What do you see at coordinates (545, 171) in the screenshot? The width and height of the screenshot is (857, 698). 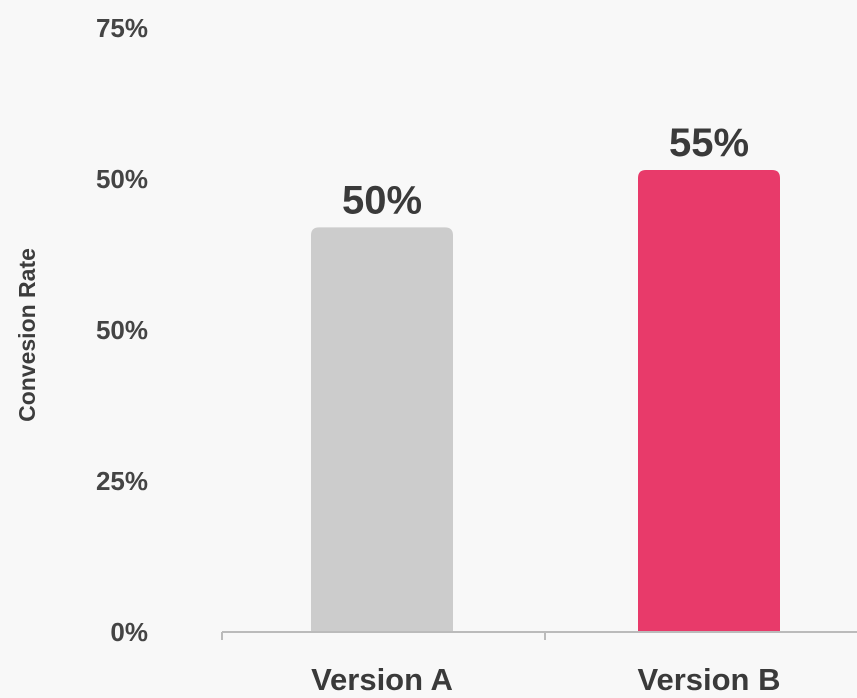 I see `data-labels: 50% 55%` at bounding box center [545, 171].